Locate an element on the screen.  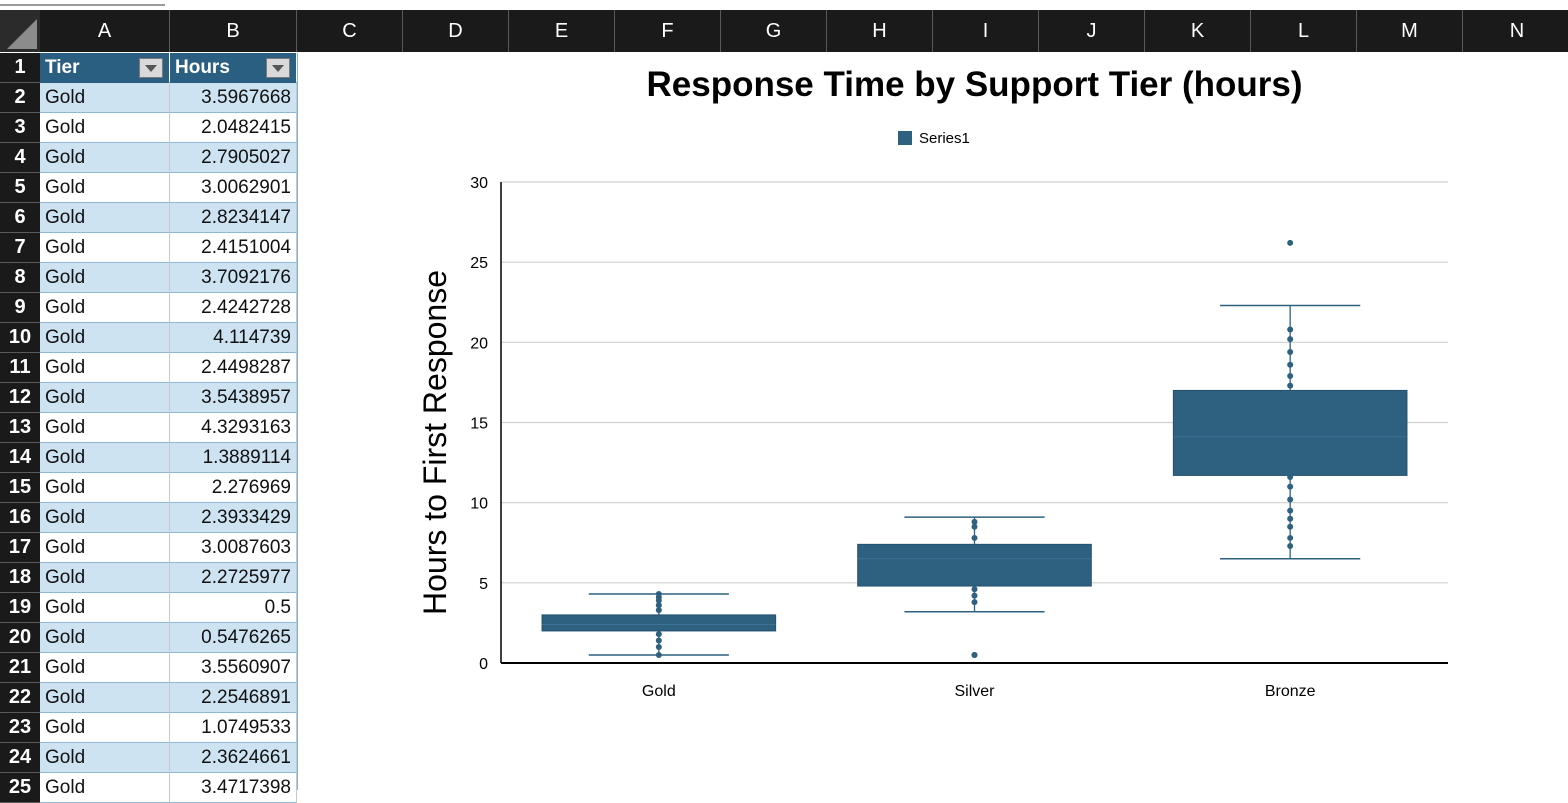
row-header-12: 12 is located at coordinates (20, 398).